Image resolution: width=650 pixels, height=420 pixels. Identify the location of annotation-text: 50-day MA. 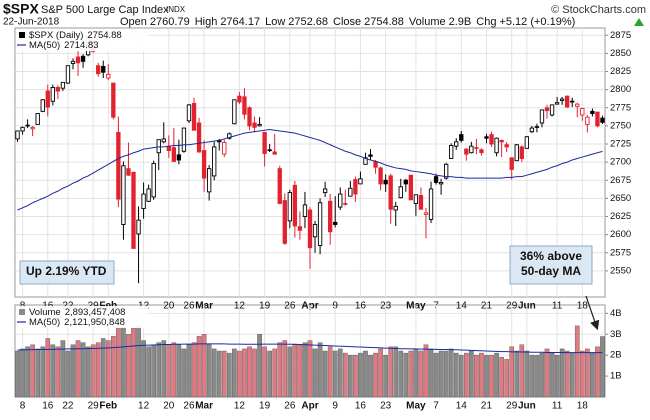
(551, 271).